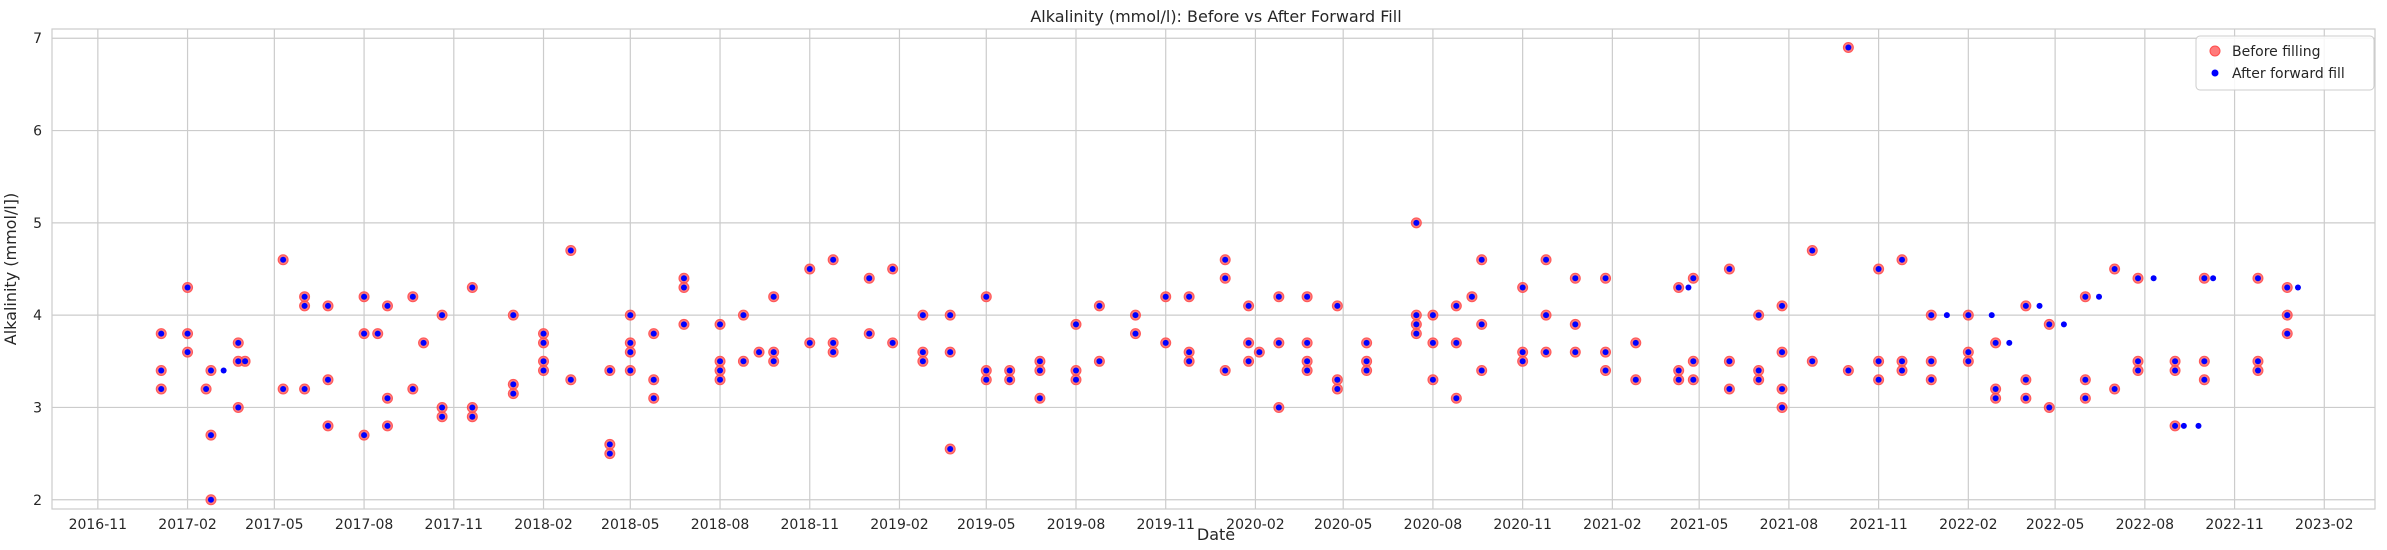  Describe the element at coordinates (2285, 63) in the screenshot. I see `legend-box` at that location.